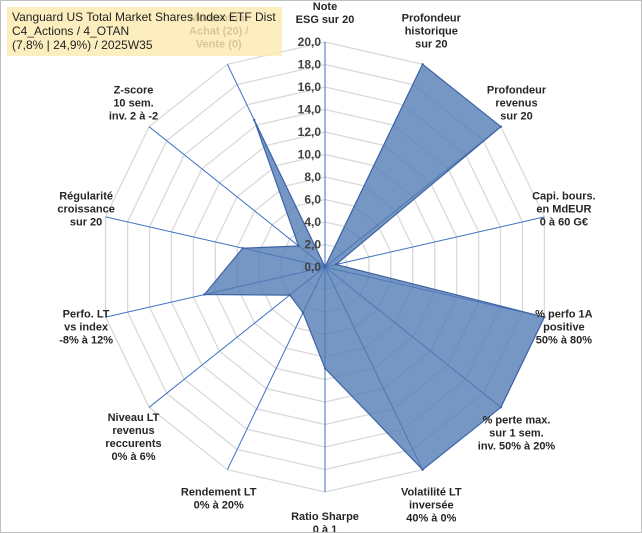 This screenshot has width=642, height=533. I want to click on axis-label-13: Z-score 10 sem. inv. 2 à -2, so click(133, 104).